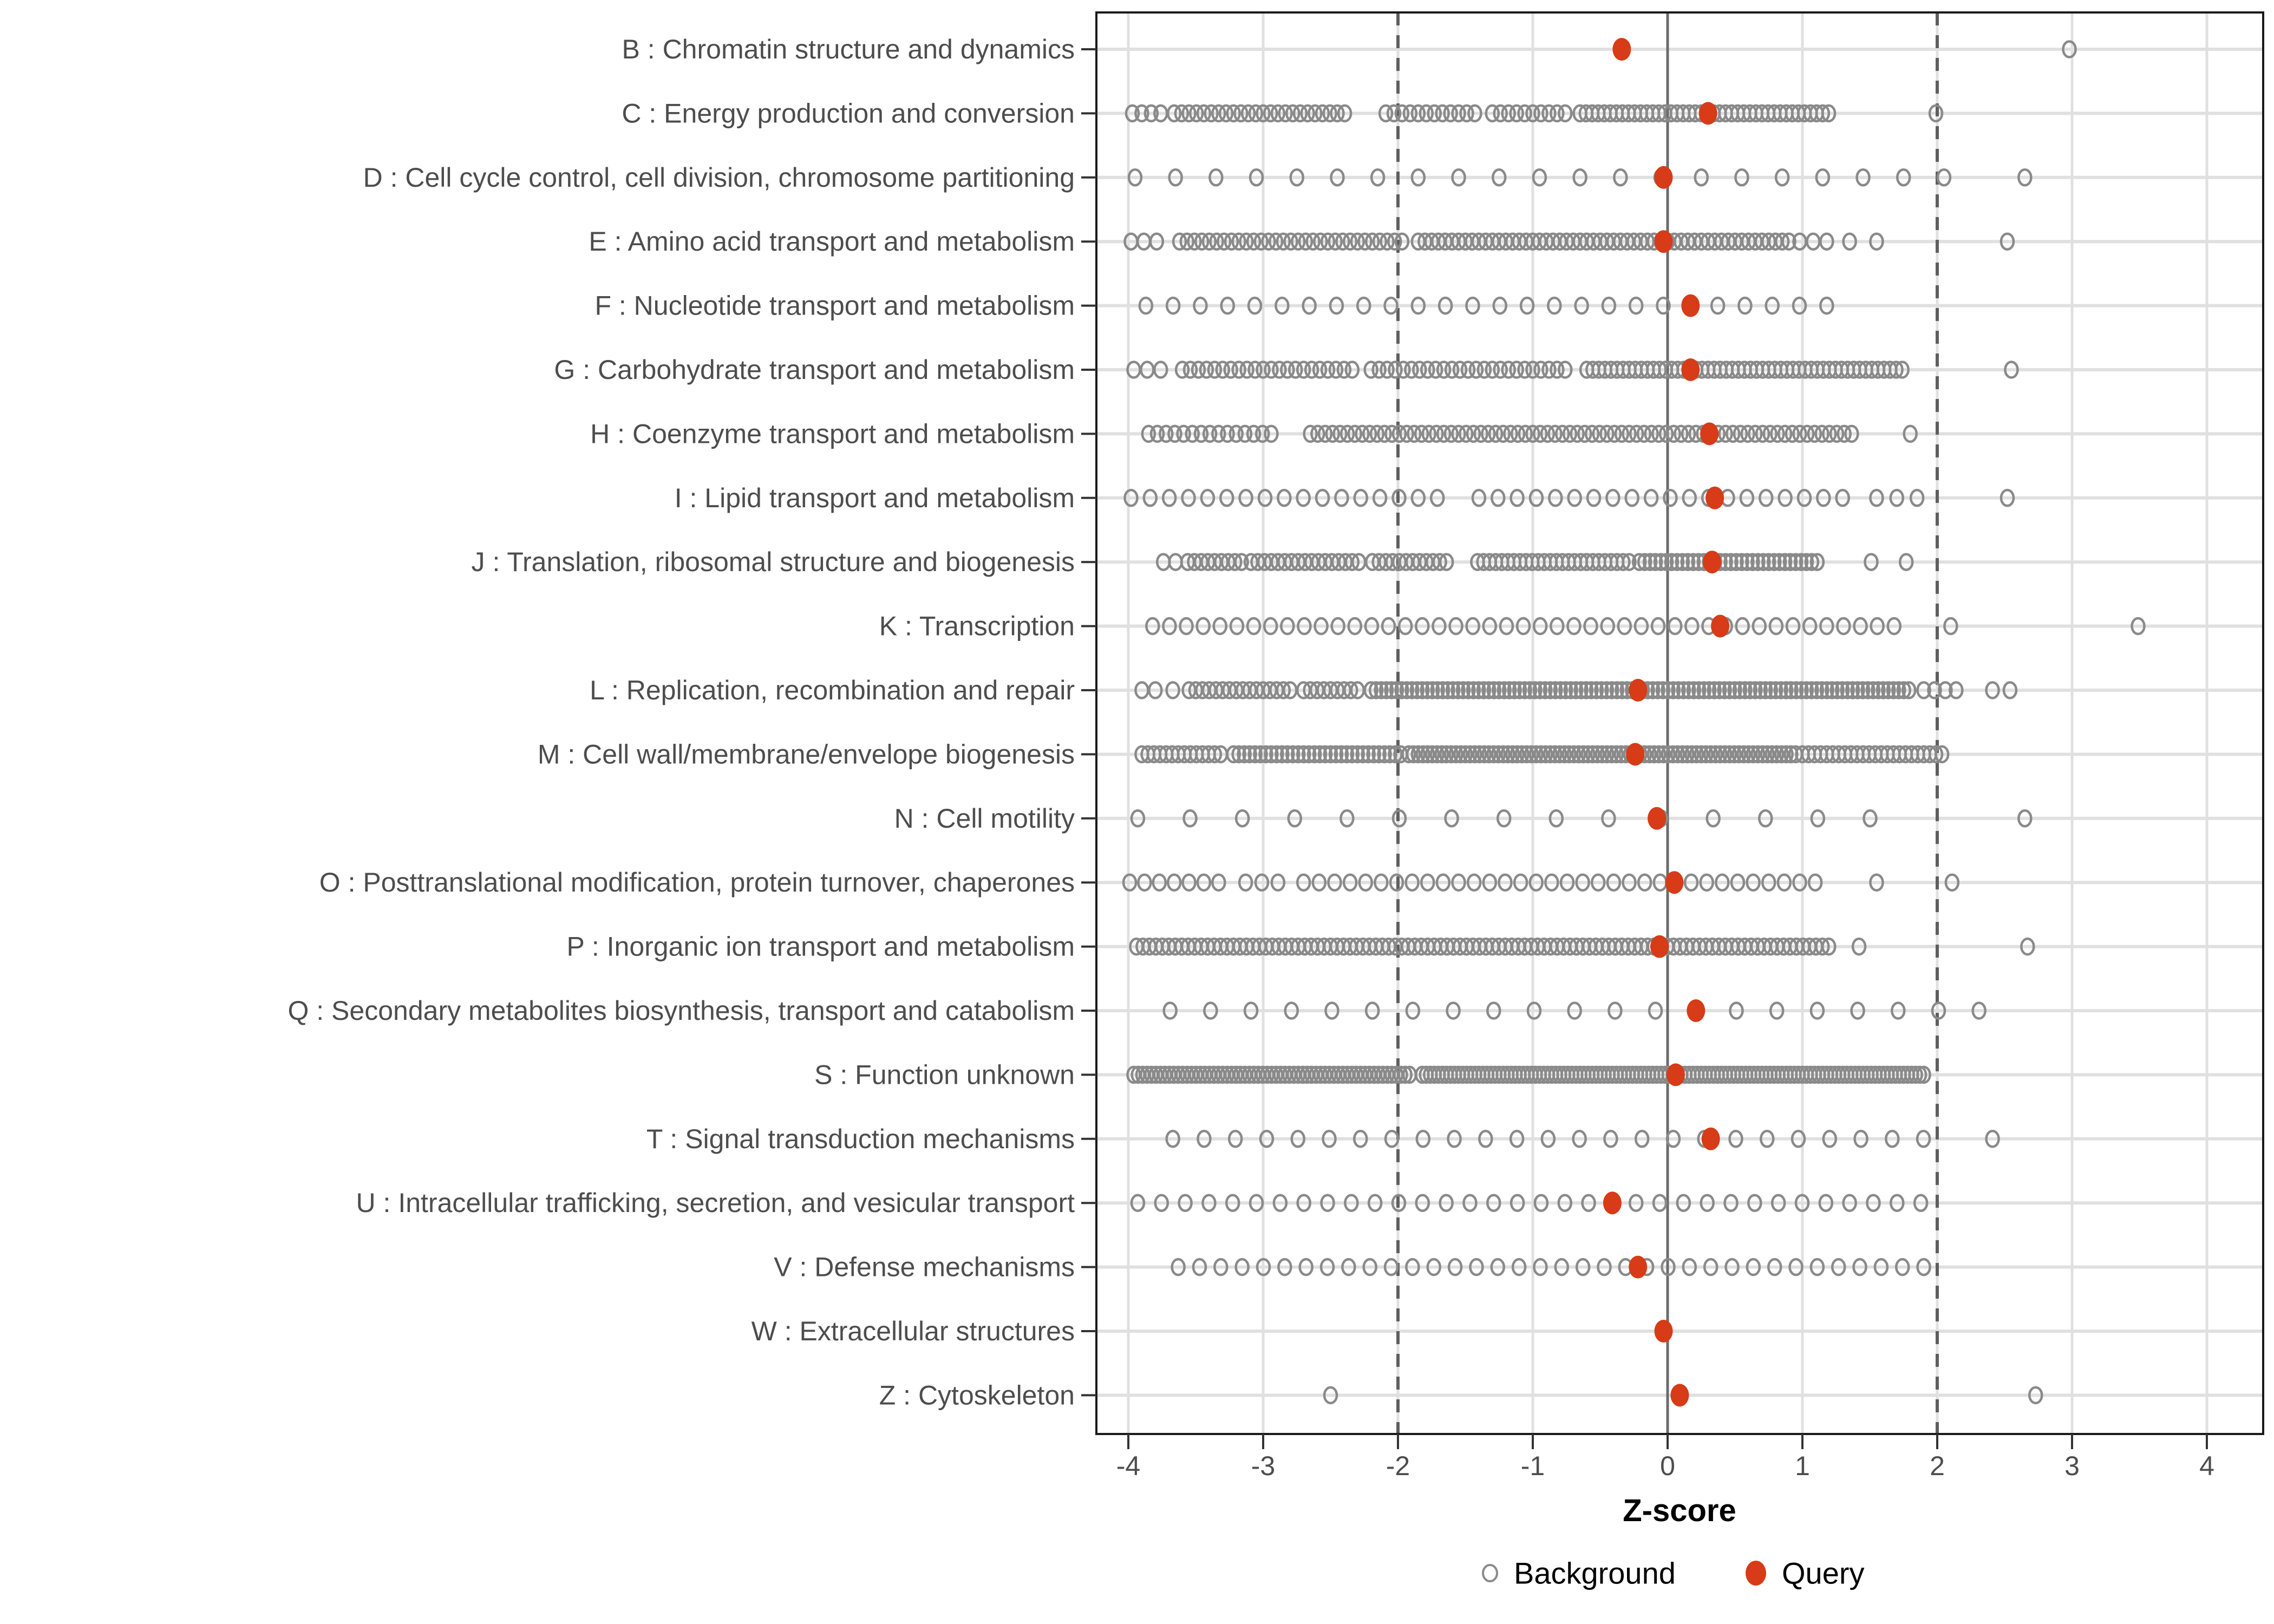 This screenshot has height=1624, width=2274. Describe the element at coordinates (1676, 1074) in the screenshot. I see `query-point` at that location.